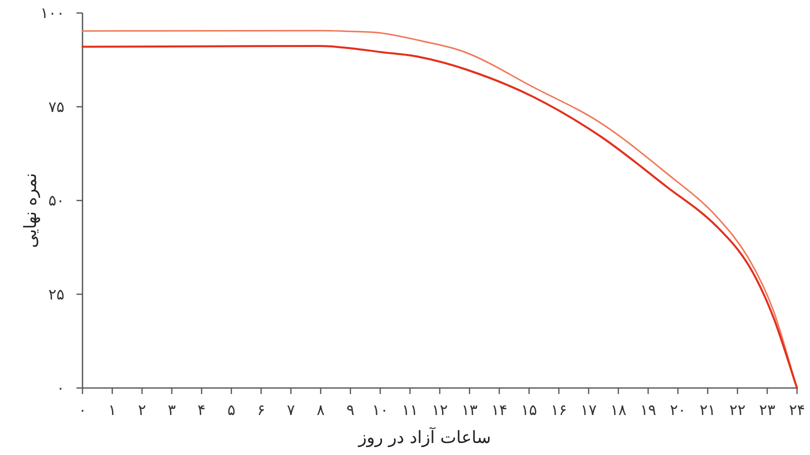 This screenshot has height=455, width=810. Describe the element at coordinates (56, 294) in the screenshot. I see `y-tick-label: ۲۵` at that location.